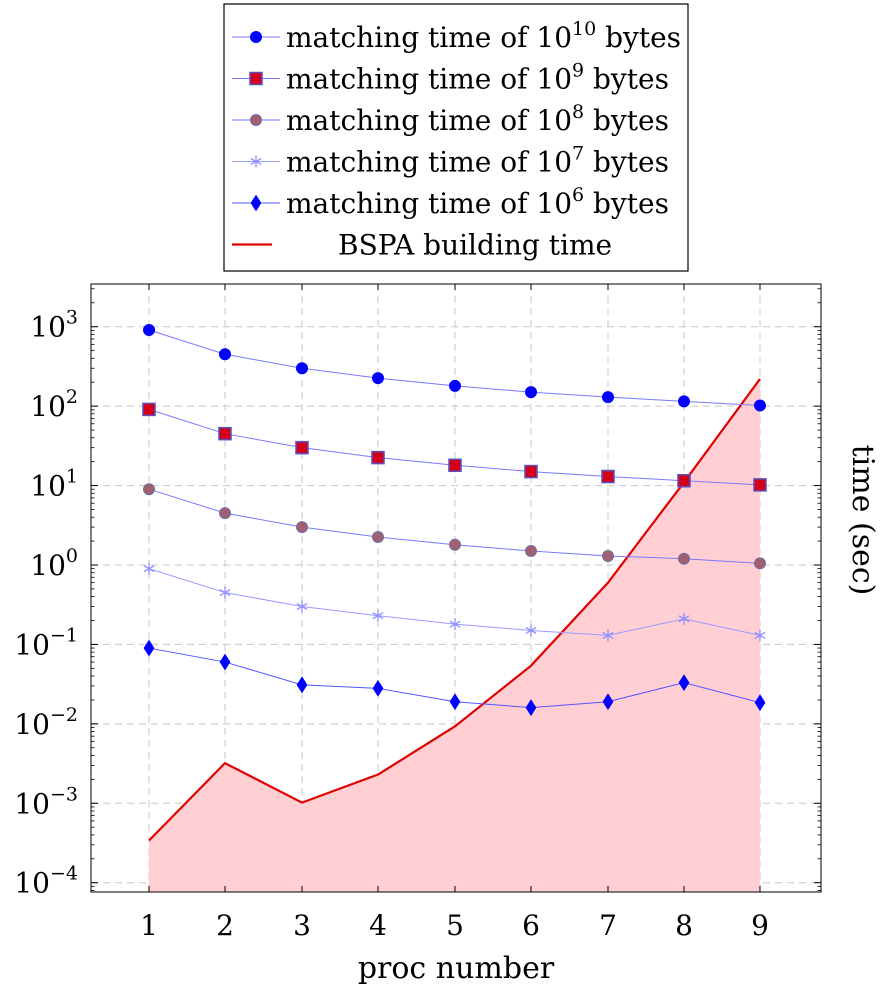 The width and height of the screenshot is (887, 984). Describe the element at coordinates (225, 925) in the screenshot. I see `x-tick-label: 2` at that location.